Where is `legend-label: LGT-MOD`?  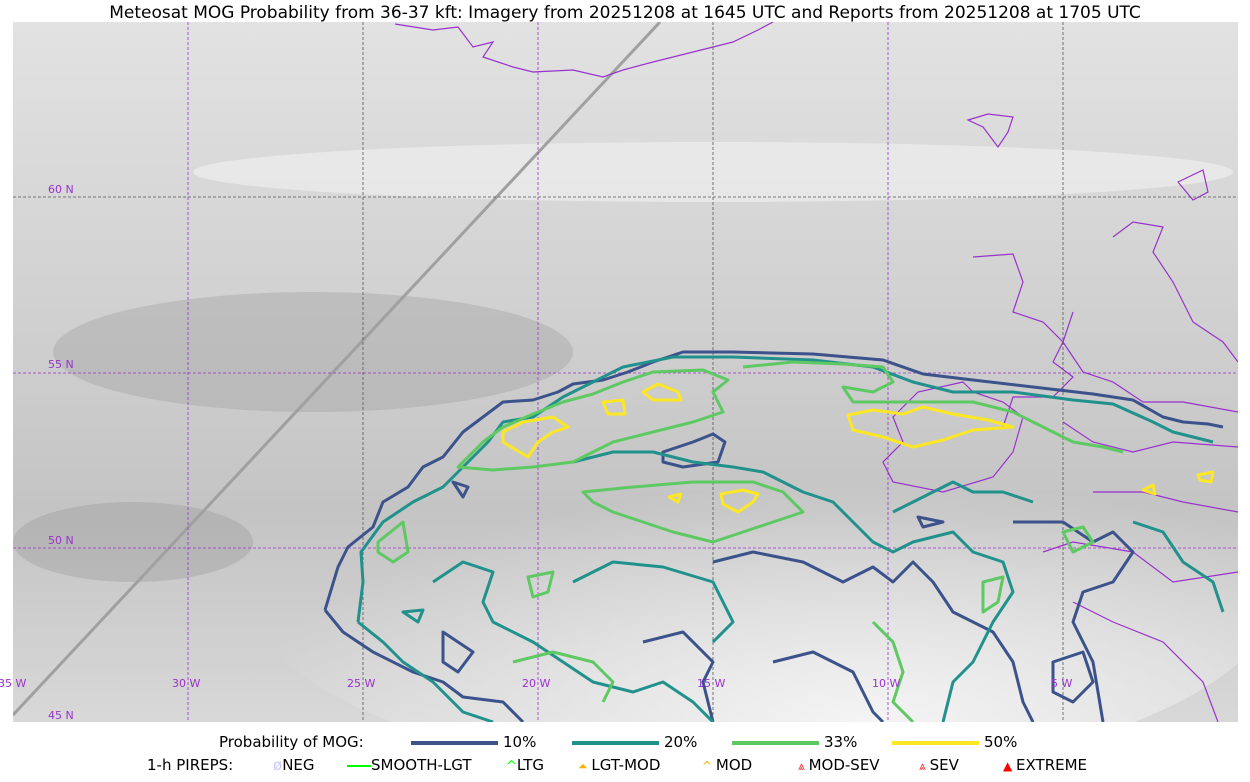
legend-label: LGT-MOD is located at coordinates (626, 765).